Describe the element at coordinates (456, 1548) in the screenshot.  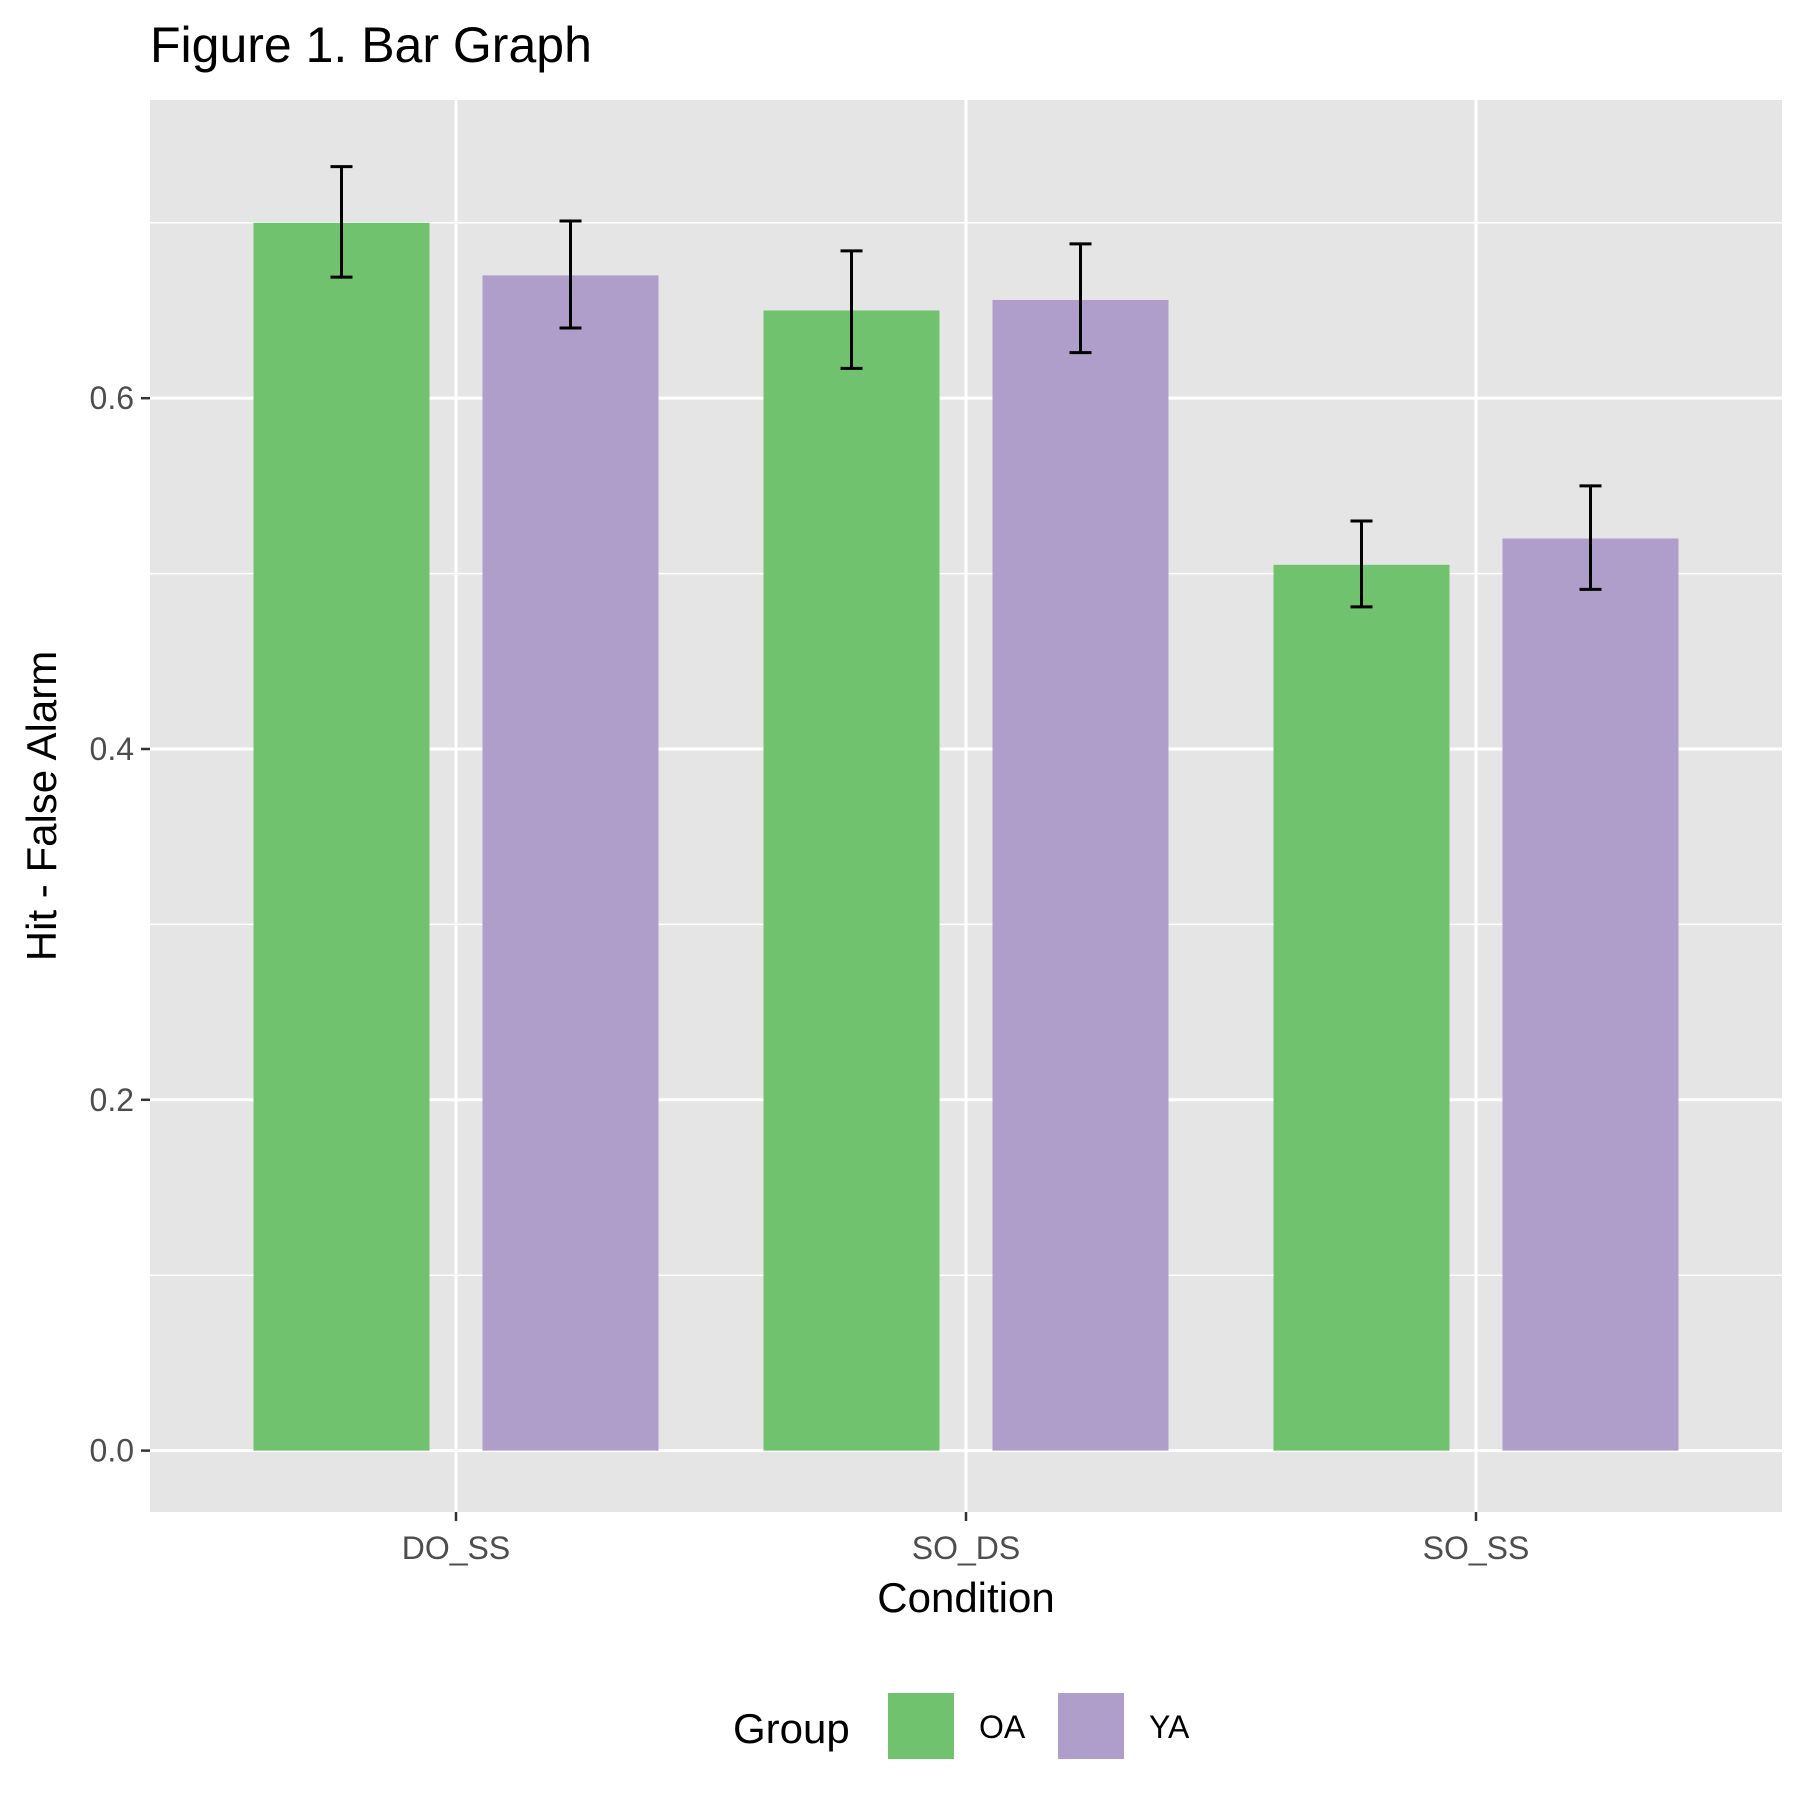
I see `x-tick-label: DO_SS` at that location.